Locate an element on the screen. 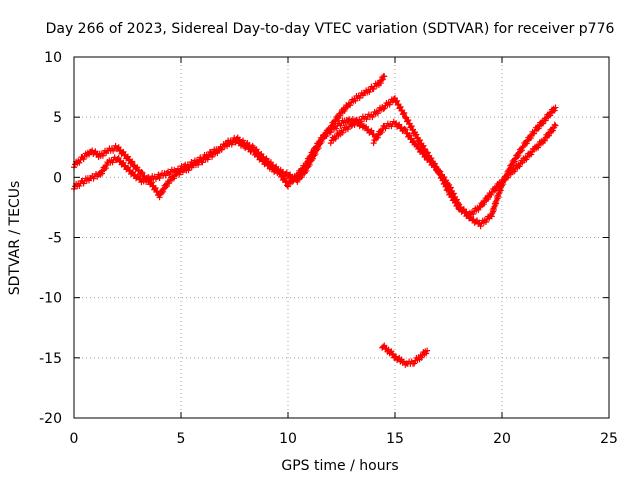 The image size is (640, 480). y-tick-label: 0 is located at coordinates (57, 178).